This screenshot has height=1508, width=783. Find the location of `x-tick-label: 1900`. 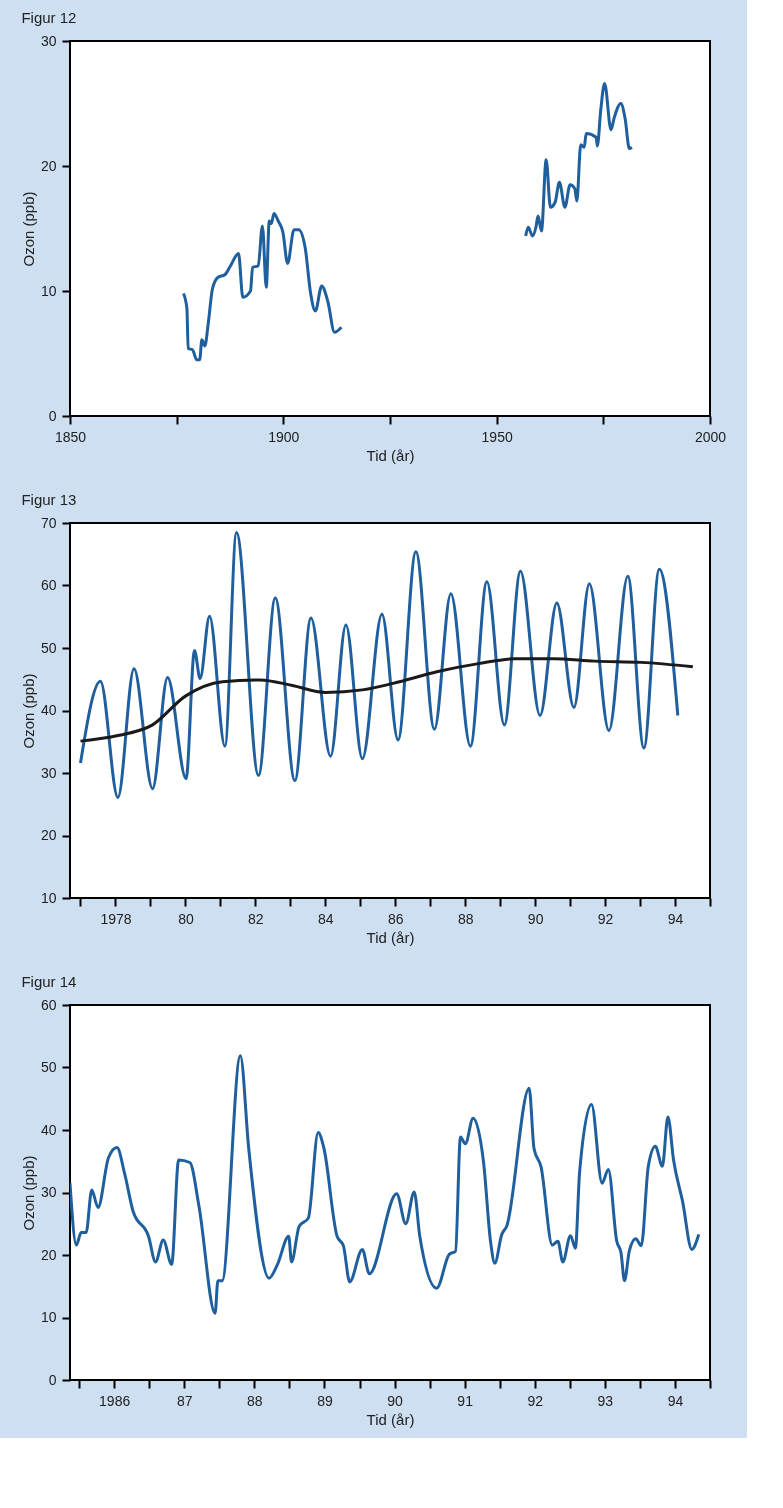

x-tick-label: 1900 is located at coordinates (284, 436).